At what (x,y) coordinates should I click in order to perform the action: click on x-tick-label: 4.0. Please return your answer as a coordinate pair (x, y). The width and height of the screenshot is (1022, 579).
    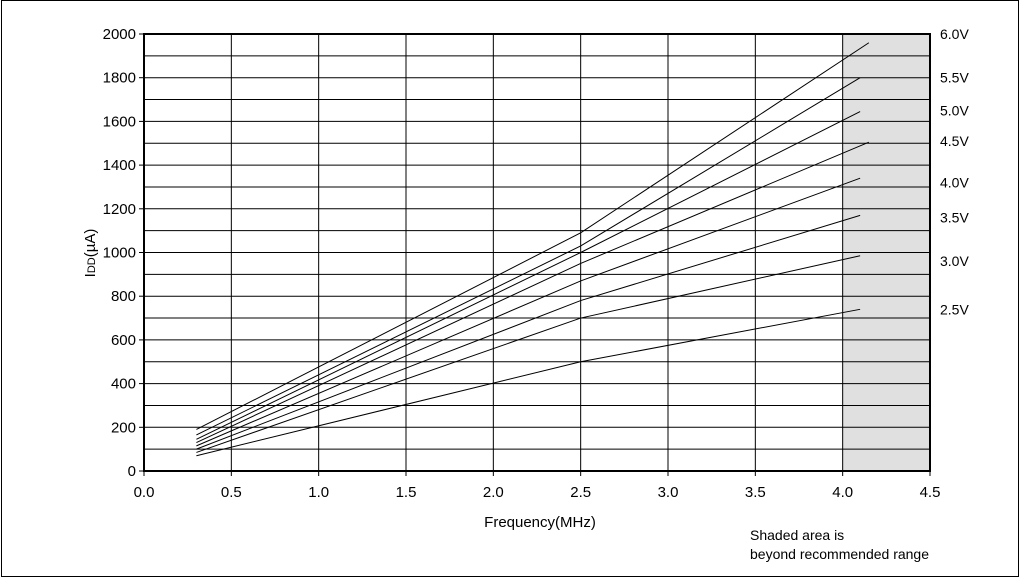
    Looking at the image, I should click on (842, 492).